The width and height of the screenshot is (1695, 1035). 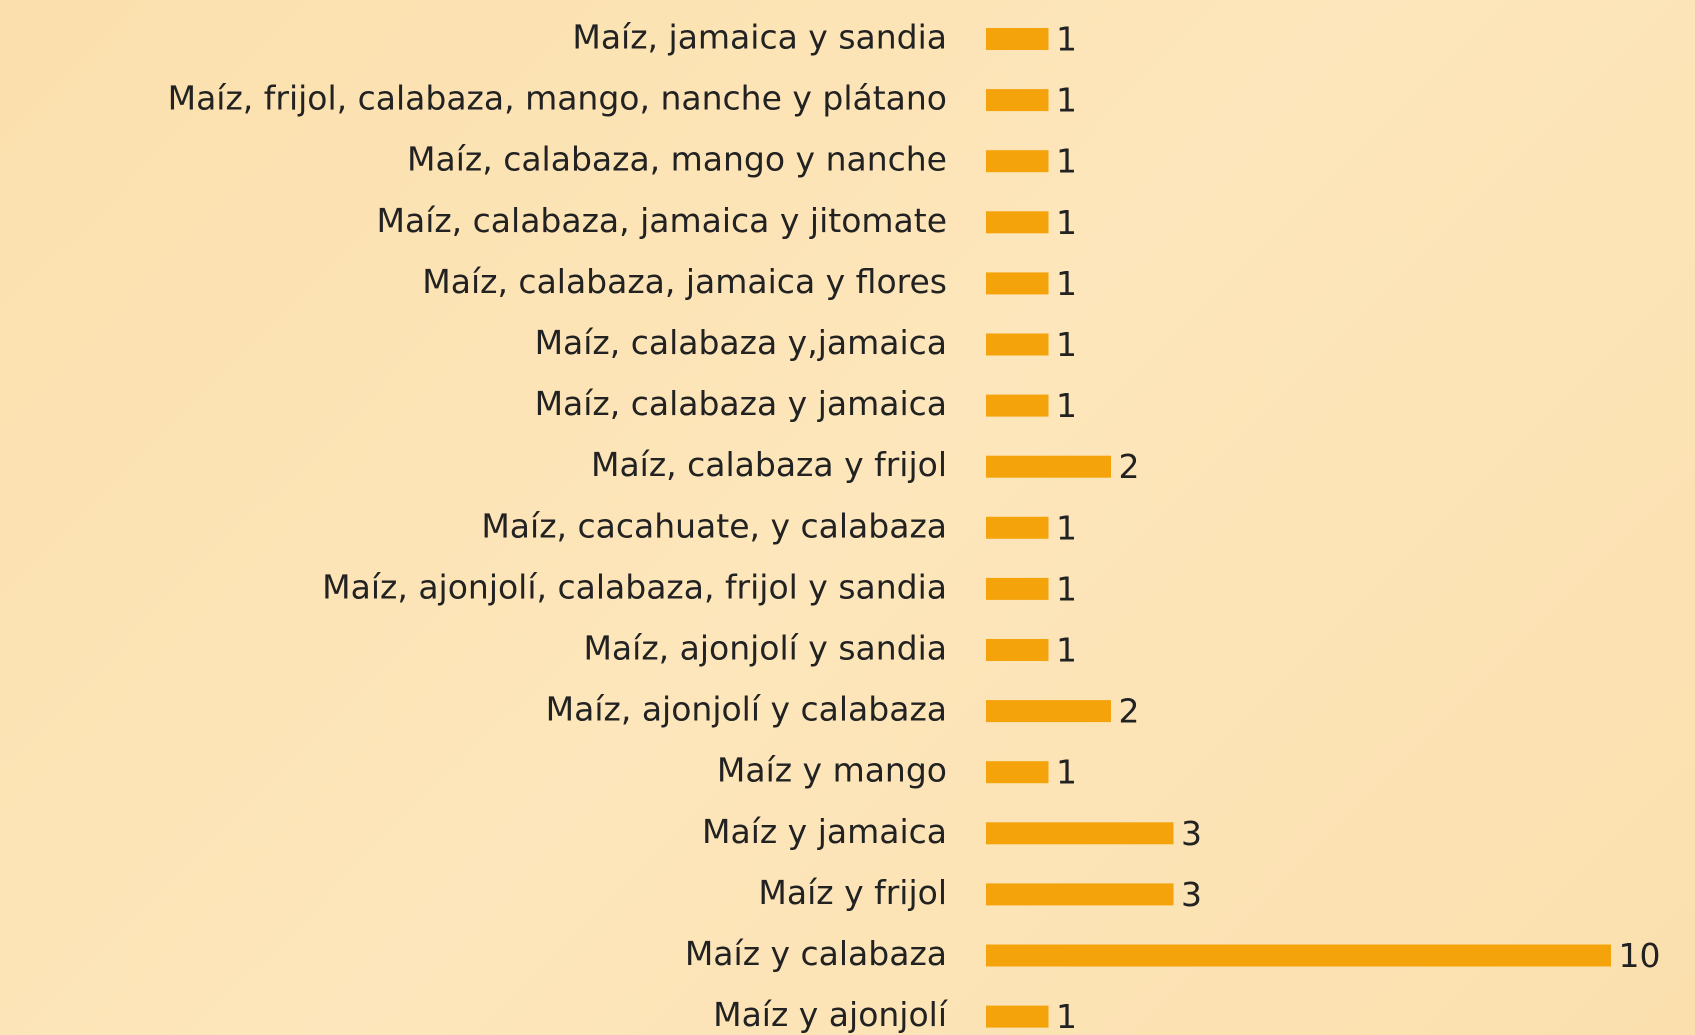 What do you see at coordinates (816, 953) in the screenshot?
I see `category-label: Maíz y calabaza` at bounding box center [816, 953].